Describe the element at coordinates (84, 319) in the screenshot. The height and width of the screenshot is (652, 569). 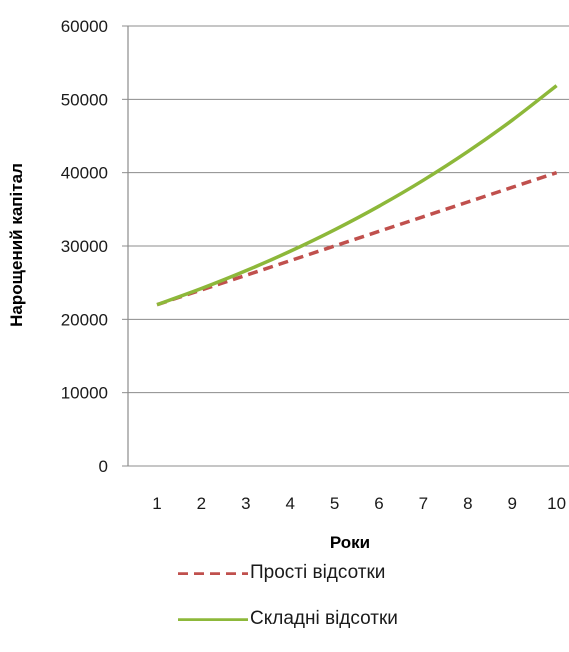
I see `y-tick-label: 20000` at that location.